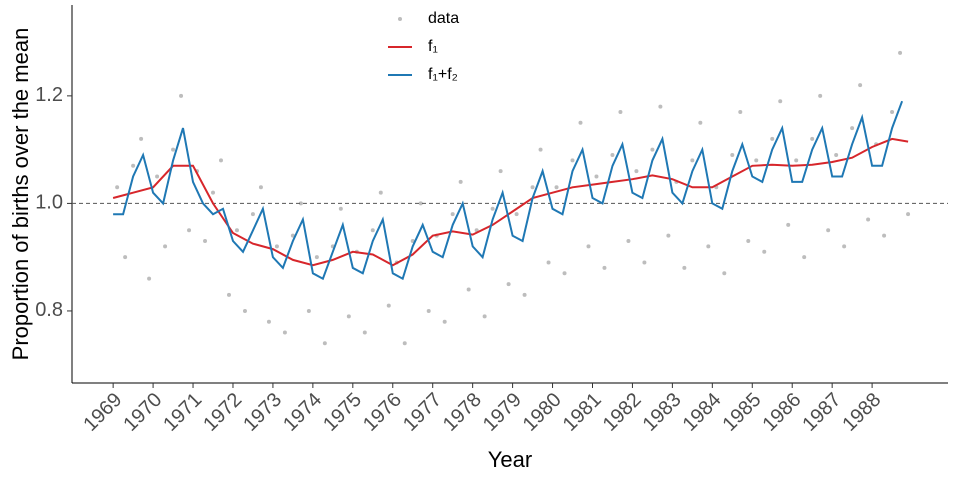 The height and width of the screenshot is (480, 960). I want to click on x-tick-label: 1983, so click(662, 412).